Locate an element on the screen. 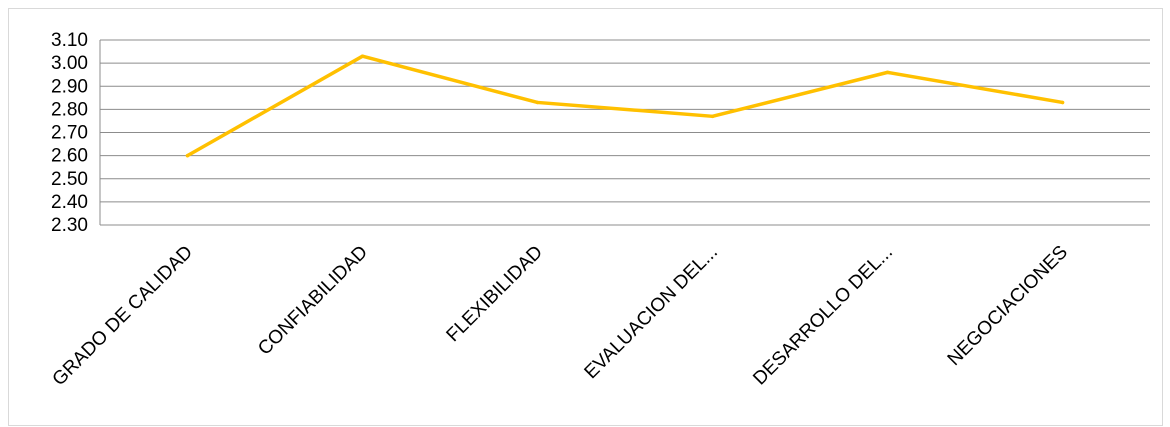  y-axis-tick-labels: 3.103.002.902.80 2.702.602.502.402.30 is located at coordinates (69, 133).